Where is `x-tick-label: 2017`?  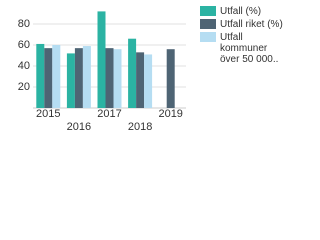
x-tick-label: 2017 is located at coordinates (109, 114).